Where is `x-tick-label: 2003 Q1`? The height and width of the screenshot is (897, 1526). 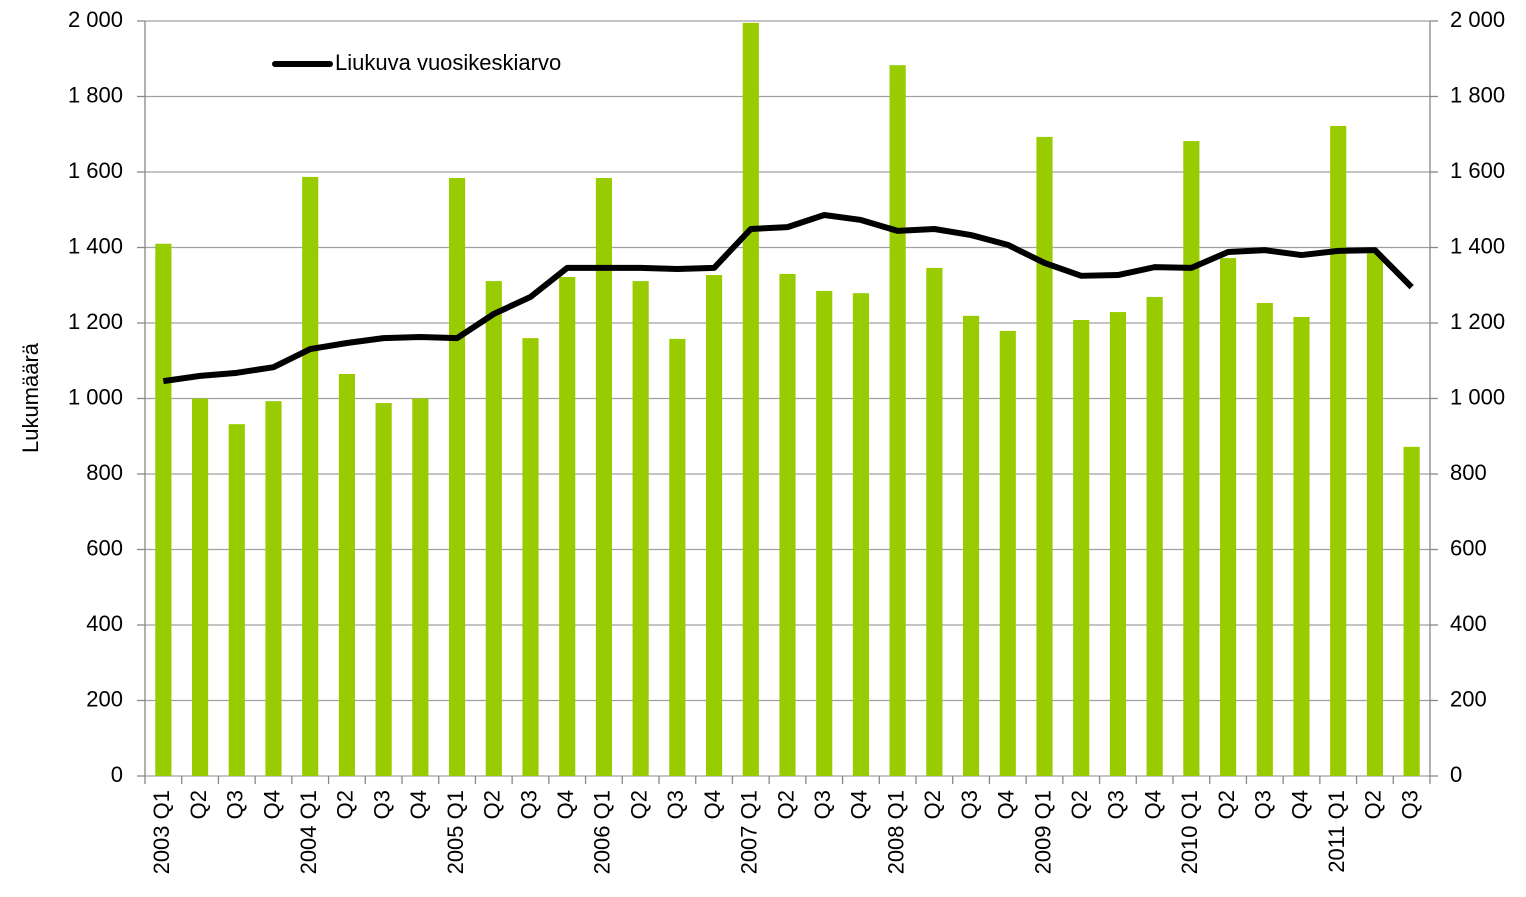 x-tick-label: 2003 Q1 is located at coordinates (161, 832).